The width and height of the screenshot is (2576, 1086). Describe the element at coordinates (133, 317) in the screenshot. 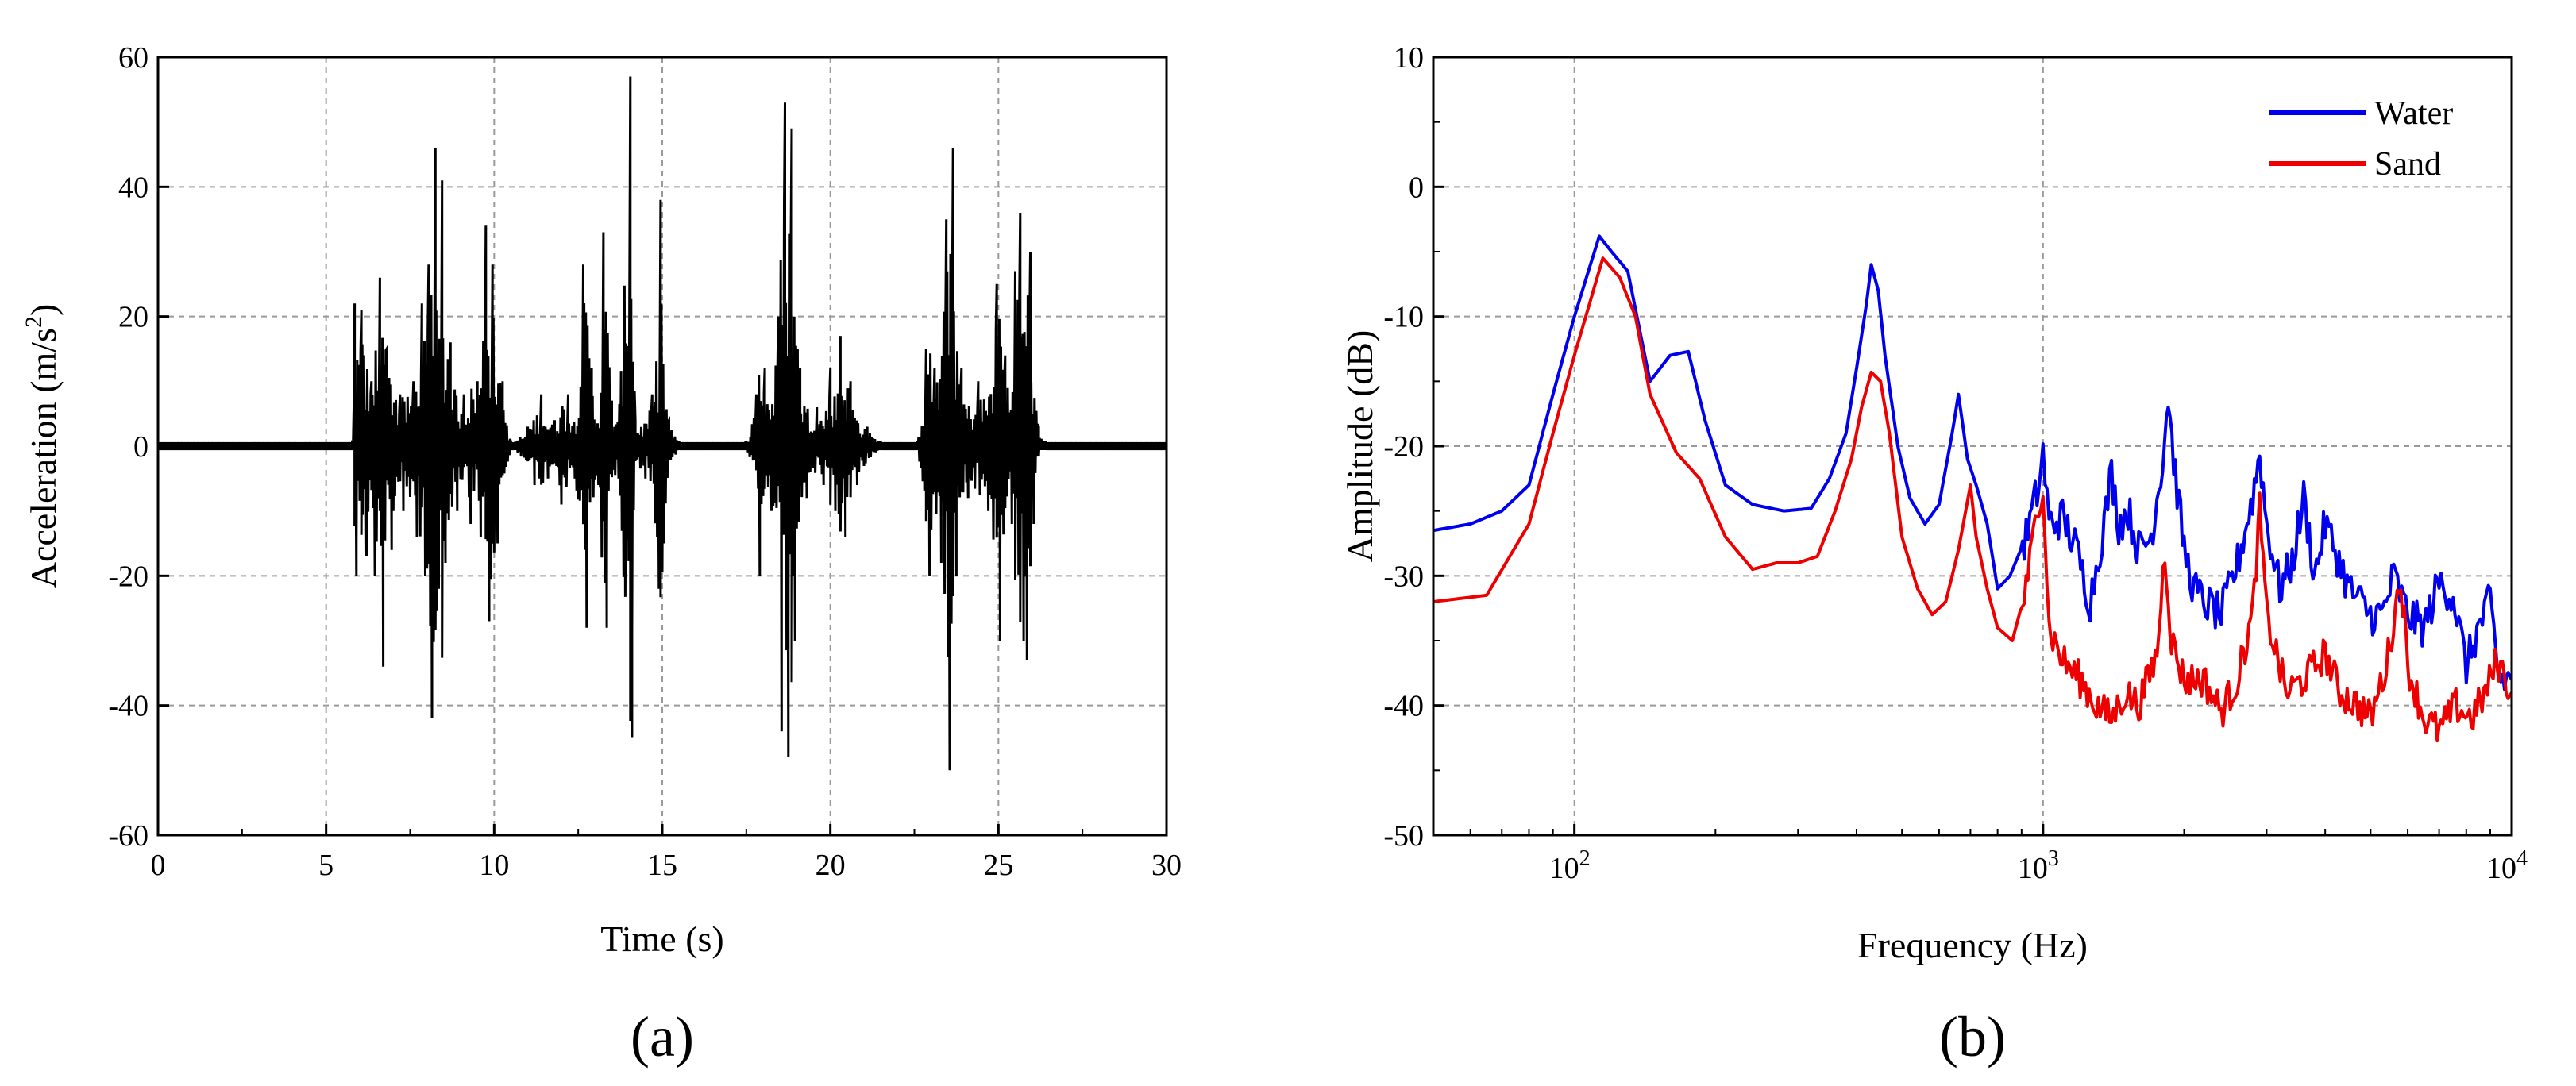

I see `a-tick-label-y: 20` at that location.